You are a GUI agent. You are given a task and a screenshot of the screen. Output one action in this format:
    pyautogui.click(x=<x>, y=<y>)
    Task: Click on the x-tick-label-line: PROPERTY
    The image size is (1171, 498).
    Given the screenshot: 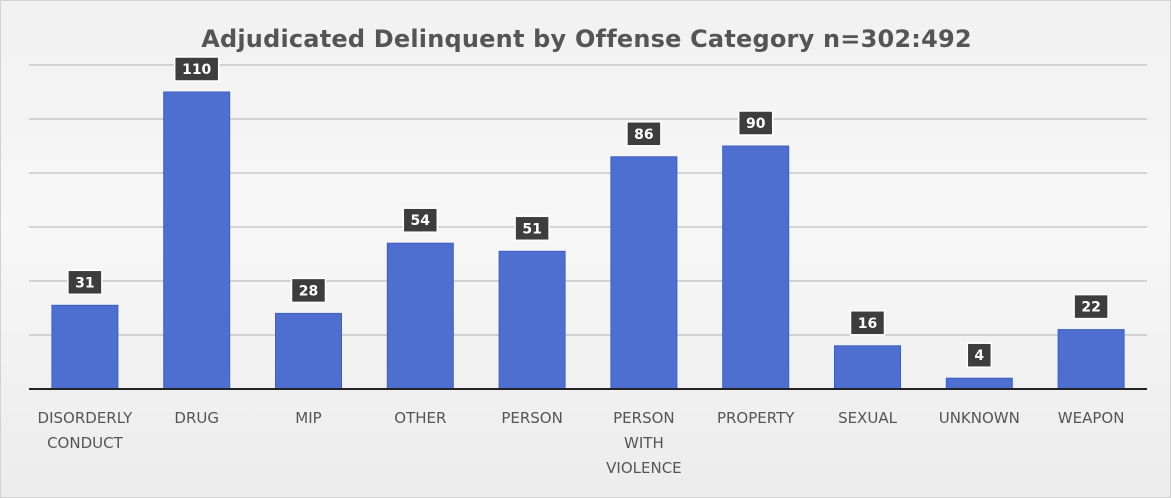 What is the action you would take?
    pyautogui.click(x=756, y=418)
    